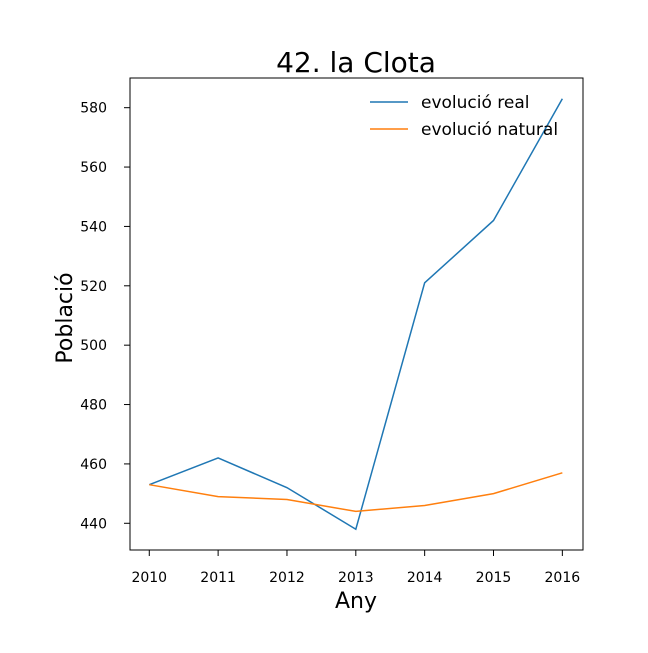  I want to click on y-axis: 440 460 480 500 520 540 560 580, so click(105, 316).